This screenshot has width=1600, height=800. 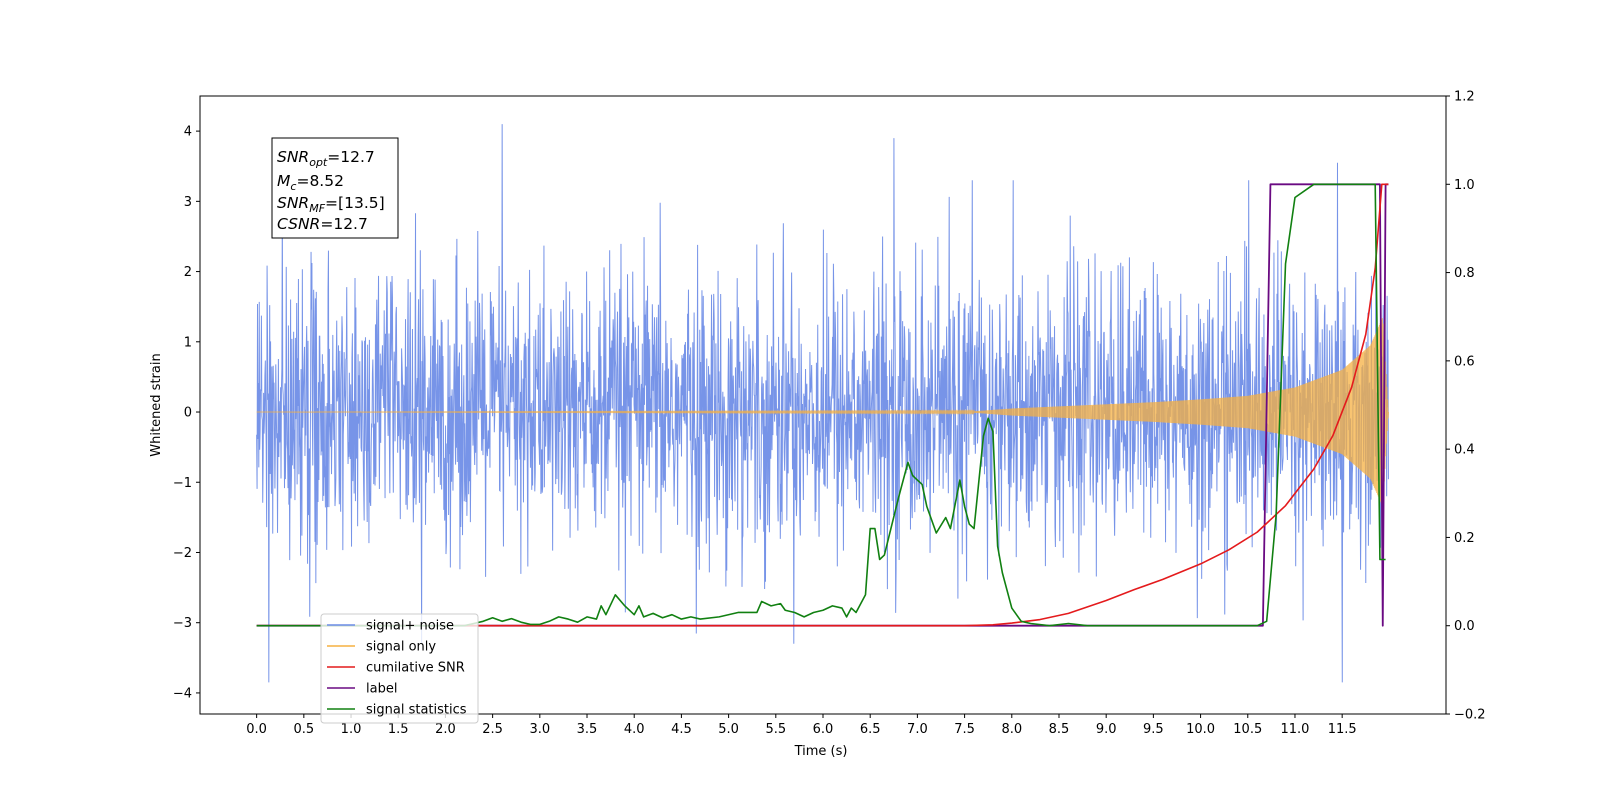 What do you see at coordinates (634, 729) in the screenshot?
I see `x-tick-label: 4.0` at bounding box center [634, 729].